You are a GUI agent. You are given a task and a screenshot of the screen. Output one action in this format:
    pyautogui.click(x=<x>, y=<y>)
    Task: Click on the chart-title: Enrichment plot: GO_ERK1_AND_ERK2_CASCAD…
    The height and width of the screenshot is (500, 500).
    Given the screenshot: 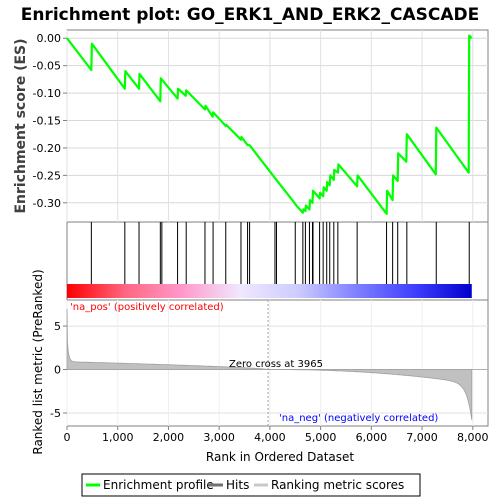 What is the action you would take?
    pyautogui.click(x=250, y=15)
    